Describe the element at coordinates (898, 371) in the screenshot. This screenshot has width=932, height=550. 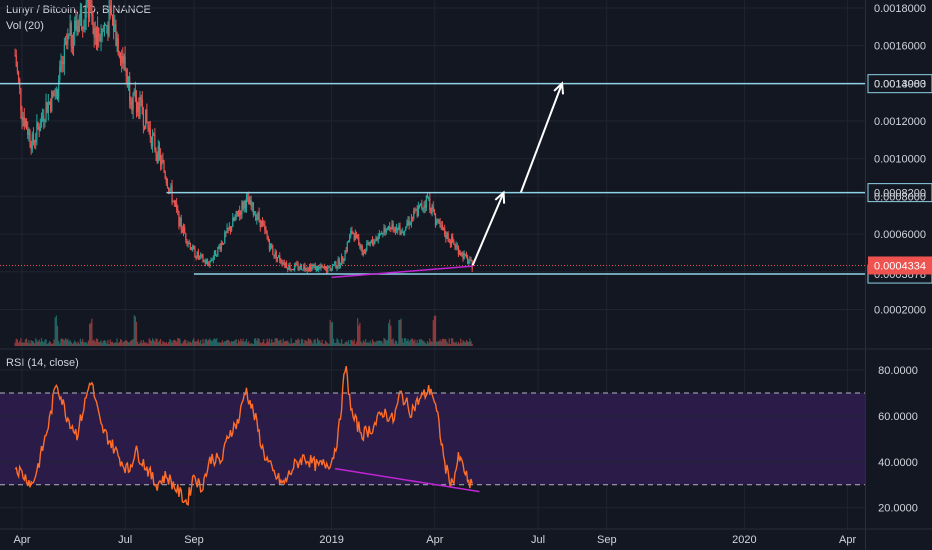
I see `rsi-axis-tick-label: 80.0000` at that location.